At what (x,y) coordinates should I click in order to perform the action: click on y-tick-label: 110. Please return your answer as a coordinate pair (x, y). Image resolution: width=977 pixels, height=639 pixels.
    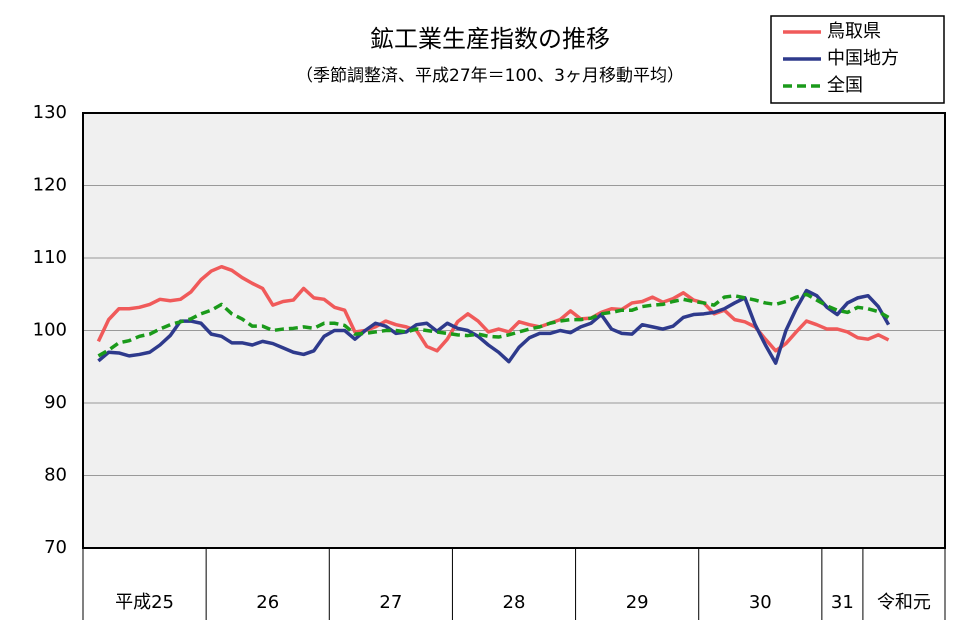
    Looking at the image, I should click on (50, 257).